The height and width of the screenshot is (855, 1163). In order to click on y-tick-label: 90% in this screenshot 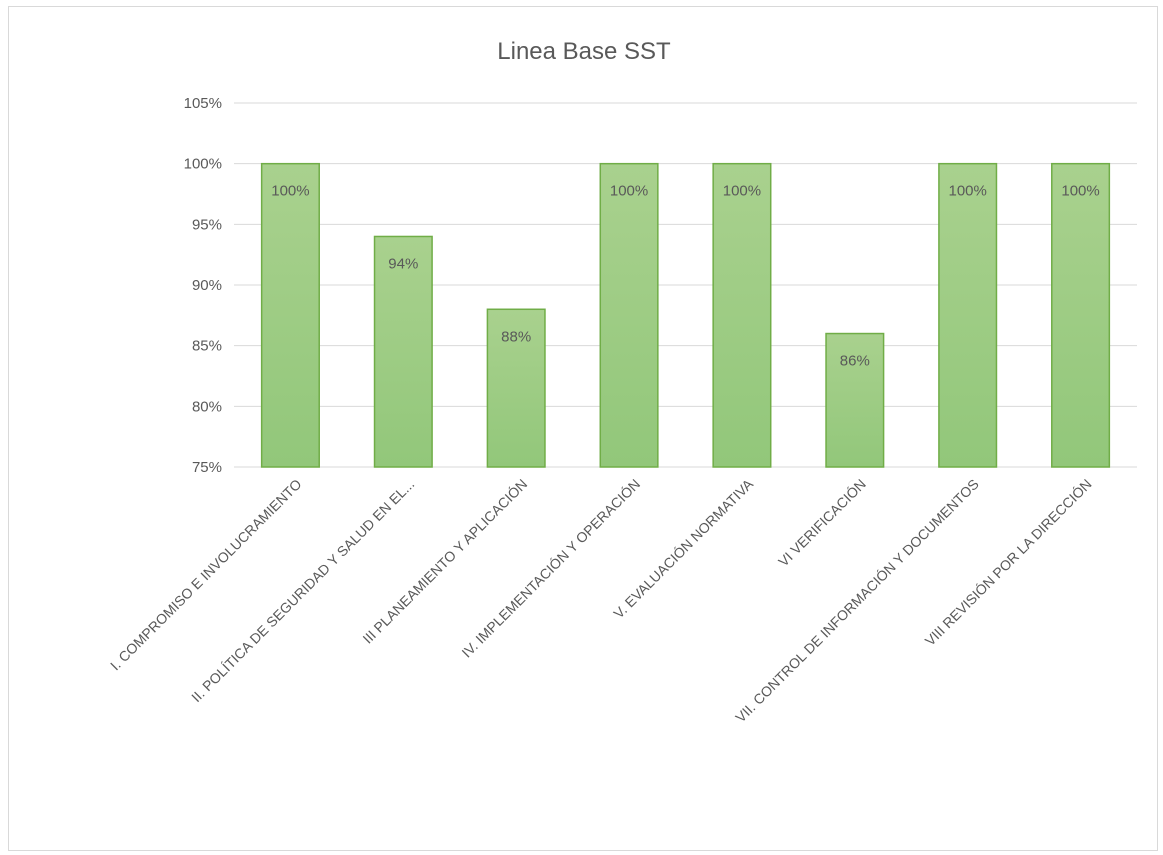, I will do `click(207, 285)`.